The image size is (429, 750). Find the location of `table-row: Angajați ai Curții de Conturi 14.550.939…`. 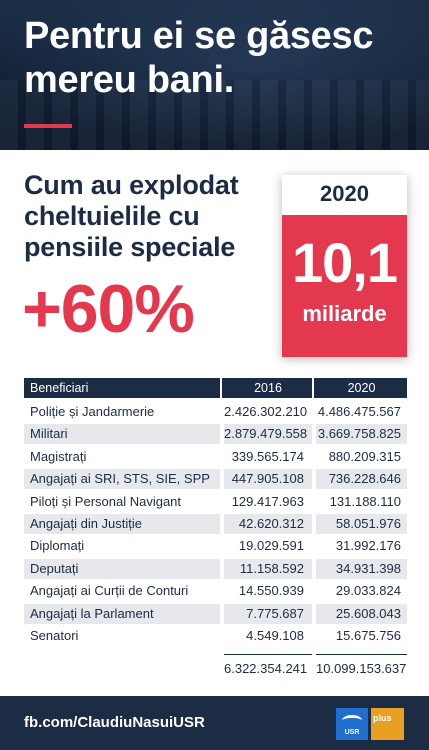

table-row: Angajați ai Curții de Conturi 14.550.939… is located at coordinates (215, 592).